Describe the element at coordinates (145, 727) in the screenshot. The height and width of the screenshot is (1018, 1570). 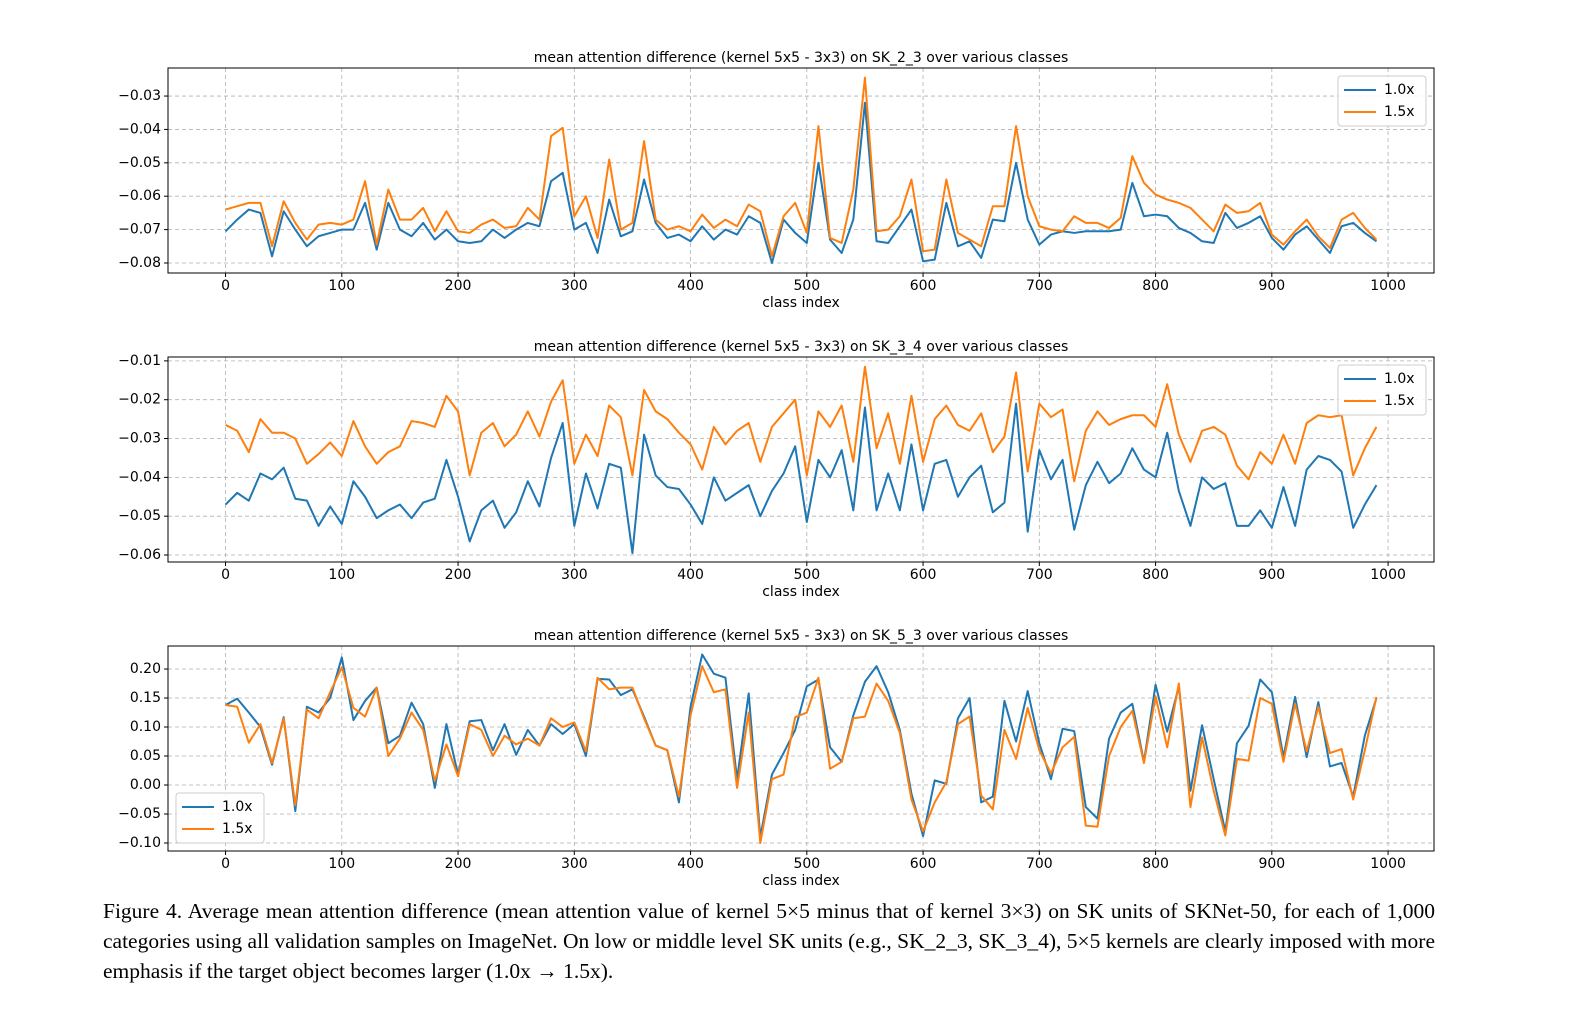
I see `y-tick-label: 0.10` at that location.